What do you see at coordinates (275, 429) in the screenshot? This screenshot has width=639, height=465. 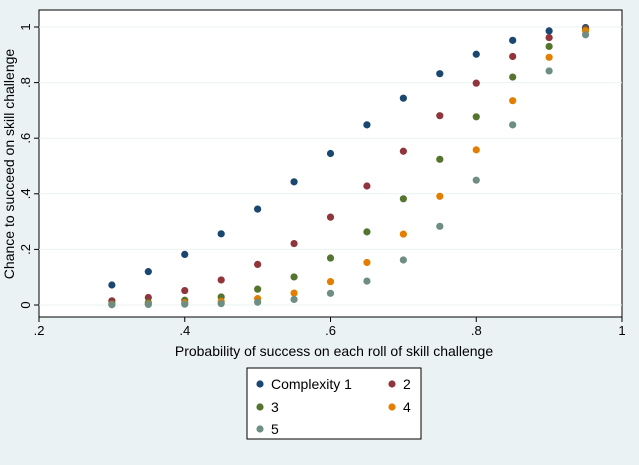 I see `legend-label: 5` at bounding box center [275, 429].